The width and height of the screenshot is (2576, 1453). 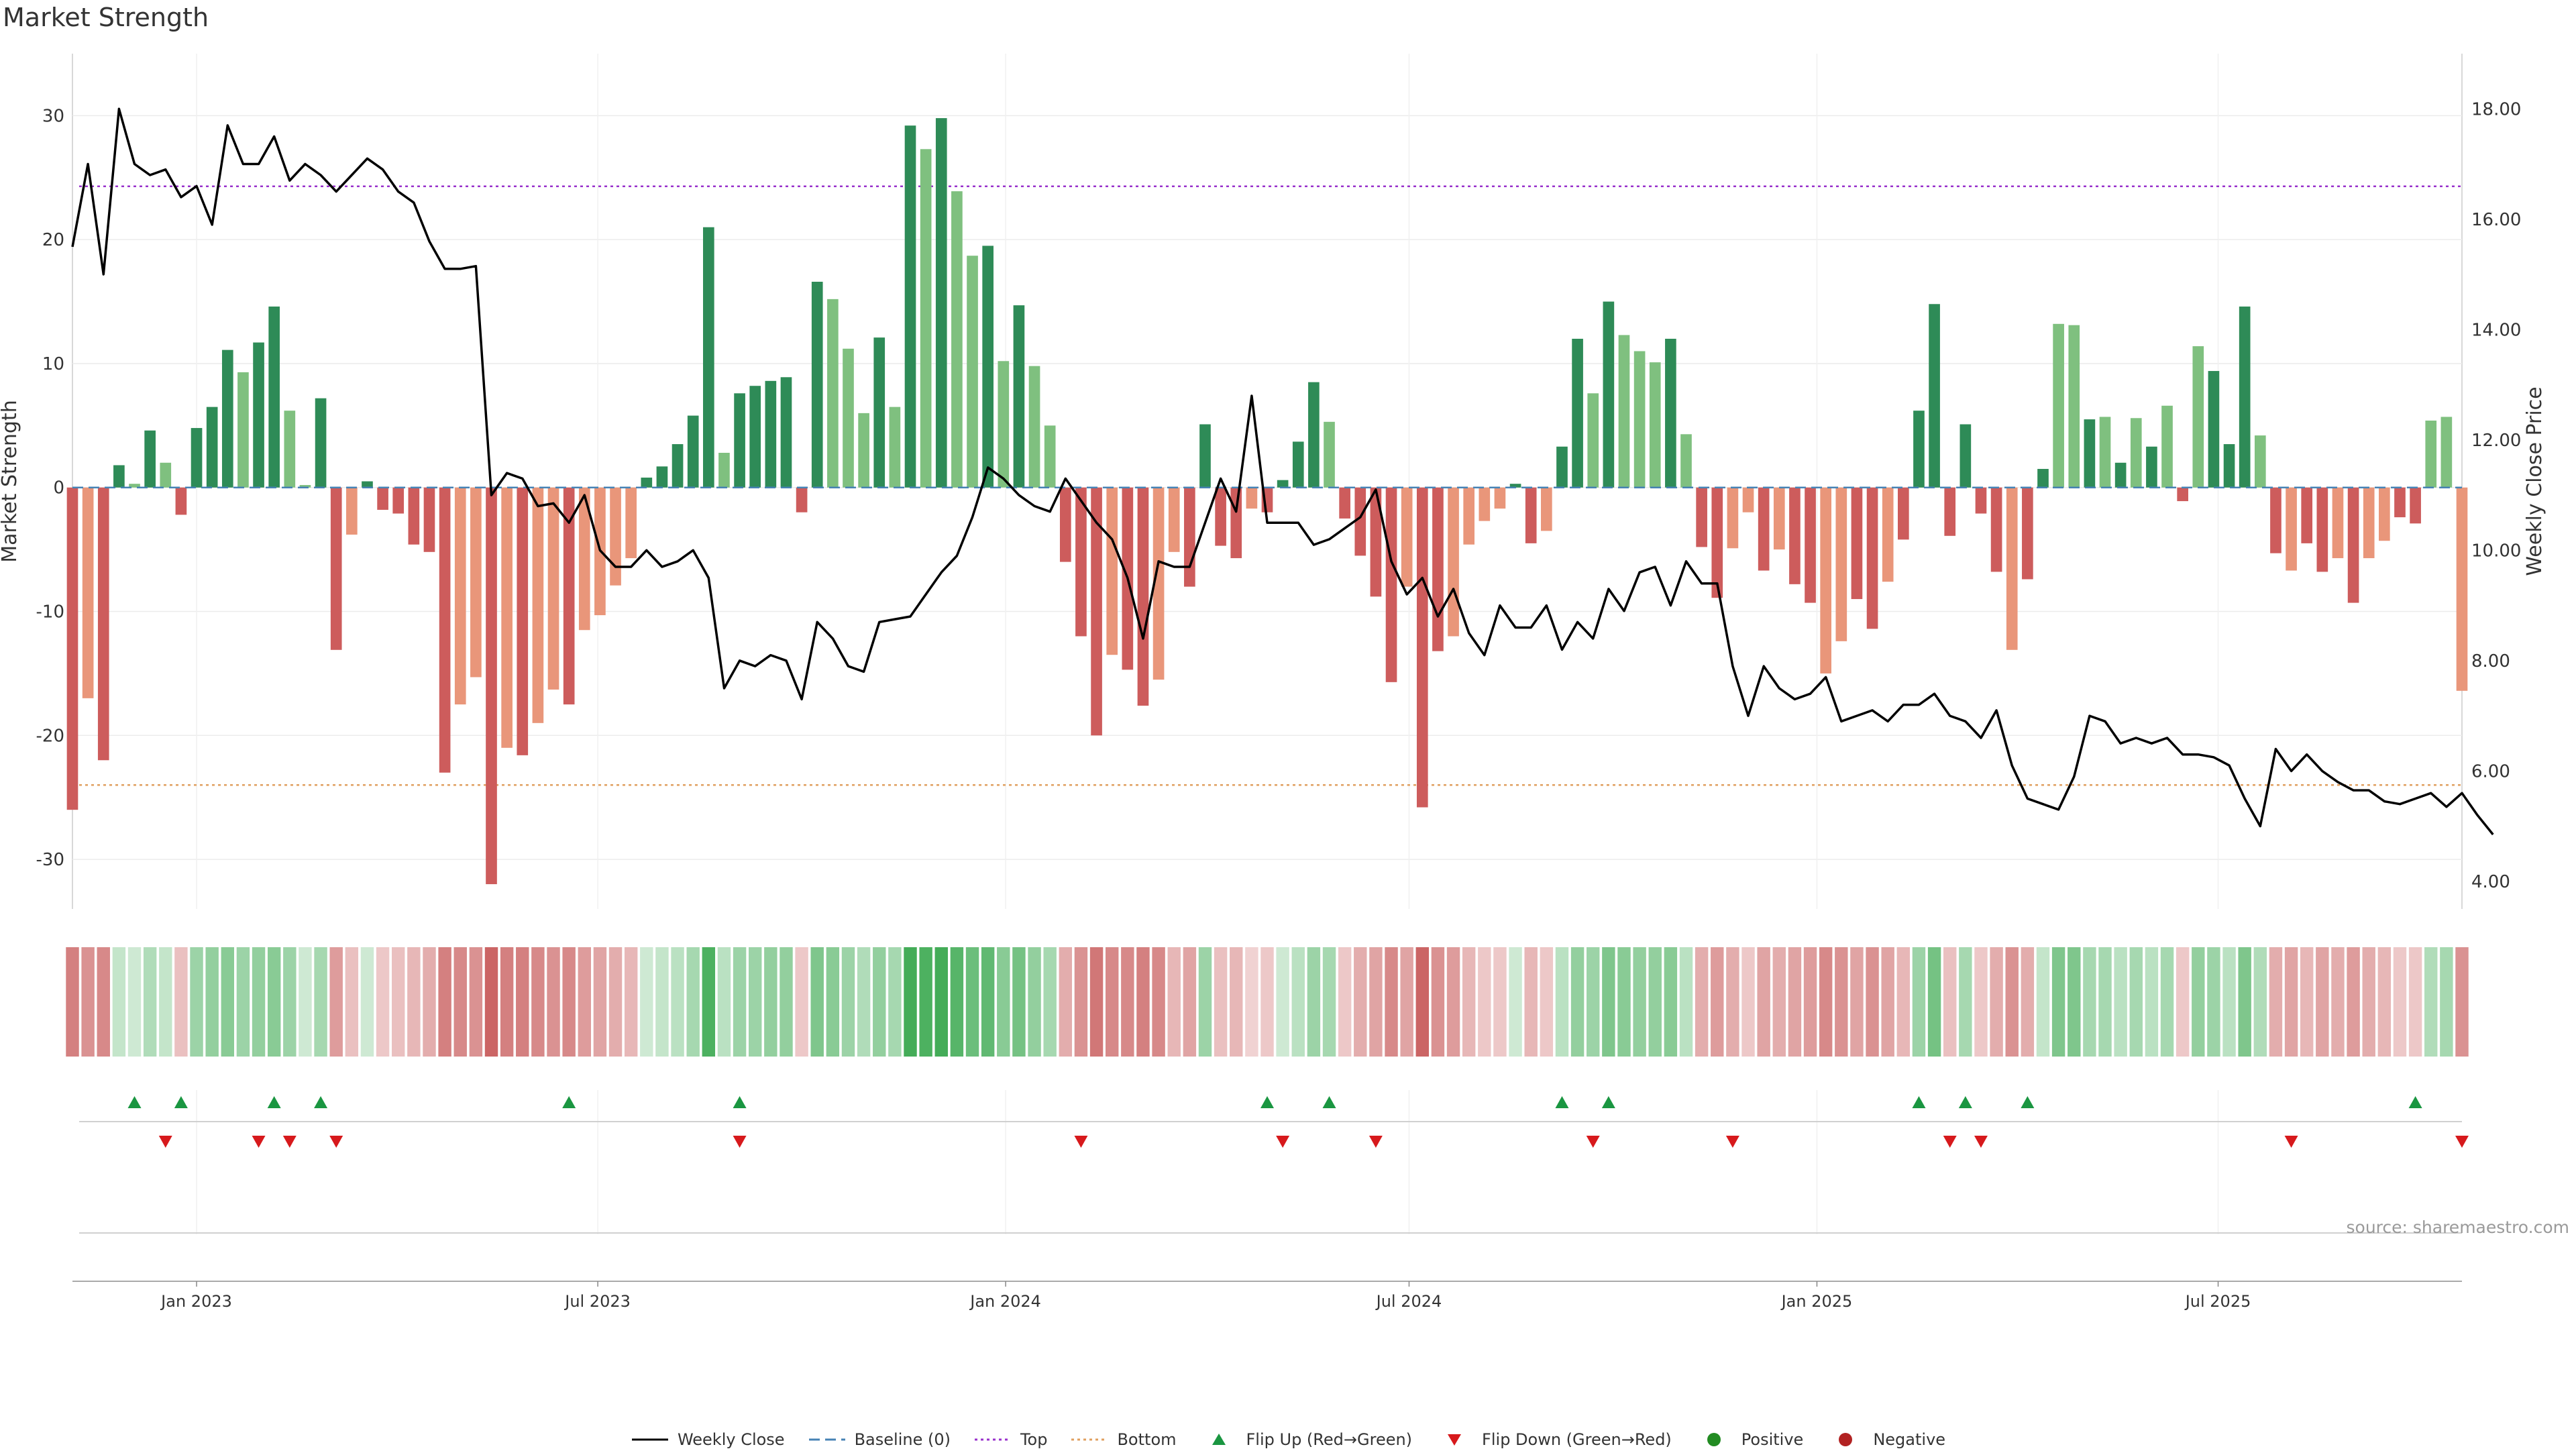 I want to click on legend-item-top: Top, so click(x=1010, y=1440).